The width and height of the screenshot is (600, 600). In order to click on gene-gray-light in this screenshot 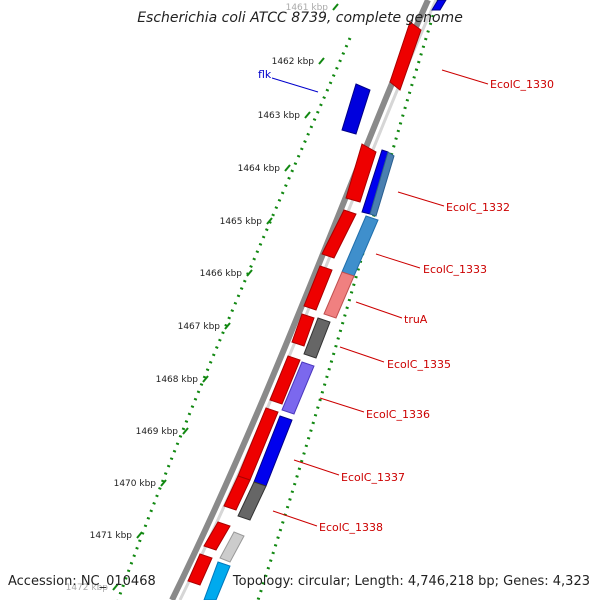, I will do `click(232, 547)`.